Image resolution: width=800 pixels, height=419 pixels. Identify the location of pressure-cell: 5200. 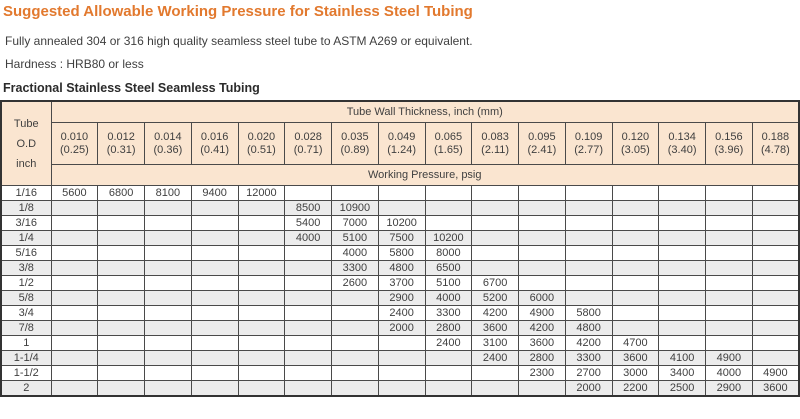
(495, 298).